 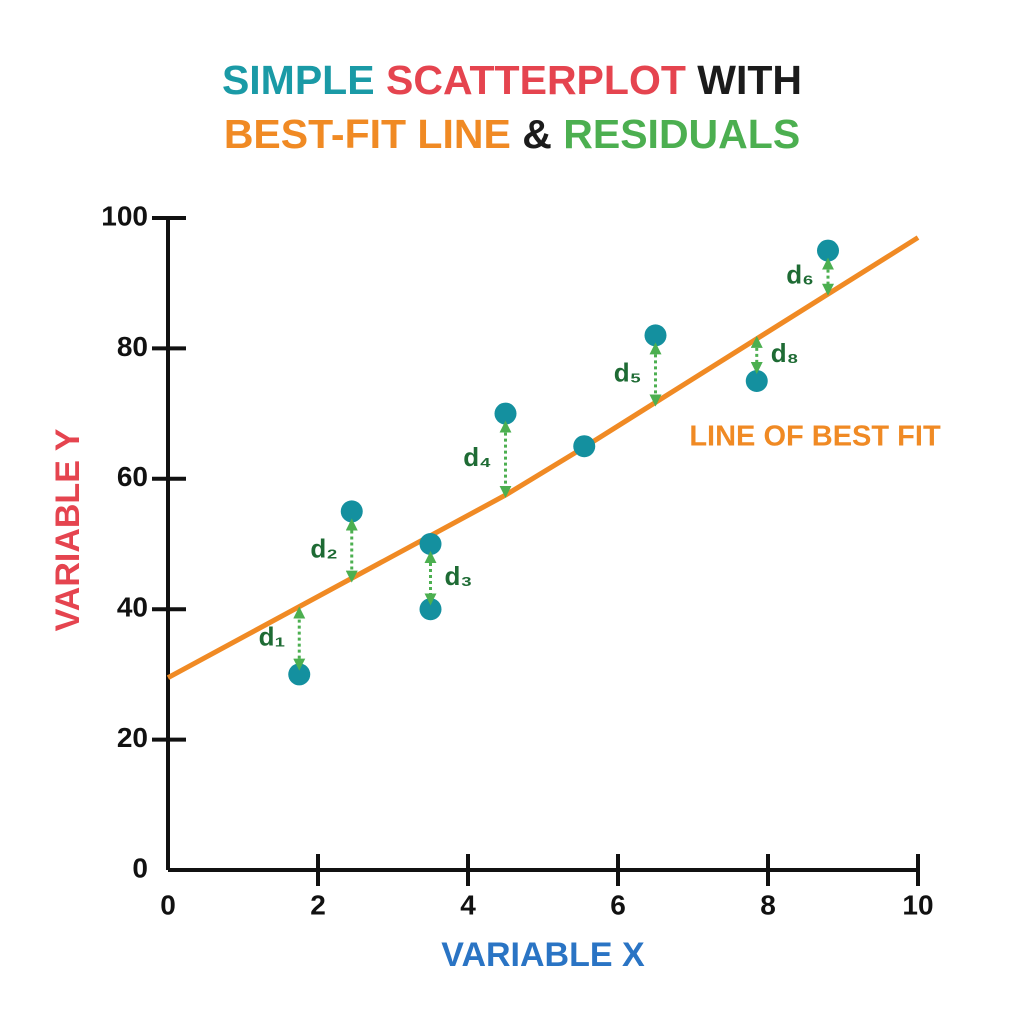 What do you see at coordinates (132, 737) in the screenshot?
I see `y-tick-label: 20` at bounding box center [132, 737].